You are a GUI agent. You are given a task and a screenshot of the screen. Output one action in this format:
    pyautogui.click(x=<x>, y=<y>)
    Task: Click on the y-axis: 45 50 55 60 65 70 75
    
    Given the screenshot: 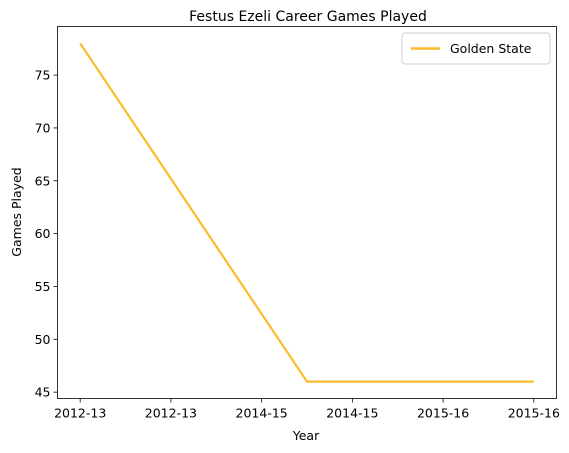 What is the action you would take?
    pyautogui.click(x=46, y=234)
    